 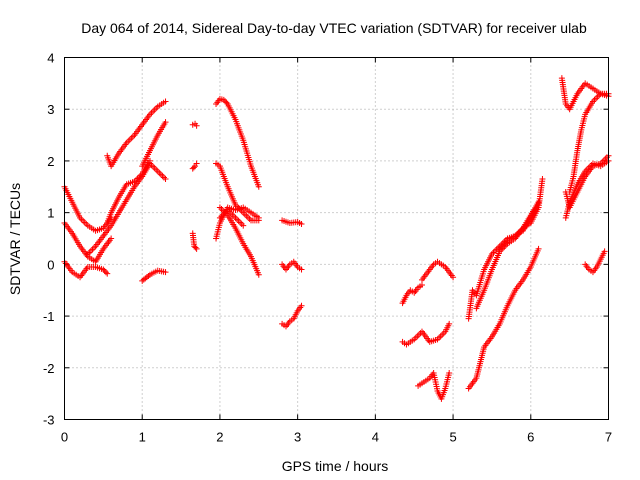 What do you see at coordinates (375, 437) in the screenshot?
I see `x-tick-label: 4` at bounding box center [375, 437].